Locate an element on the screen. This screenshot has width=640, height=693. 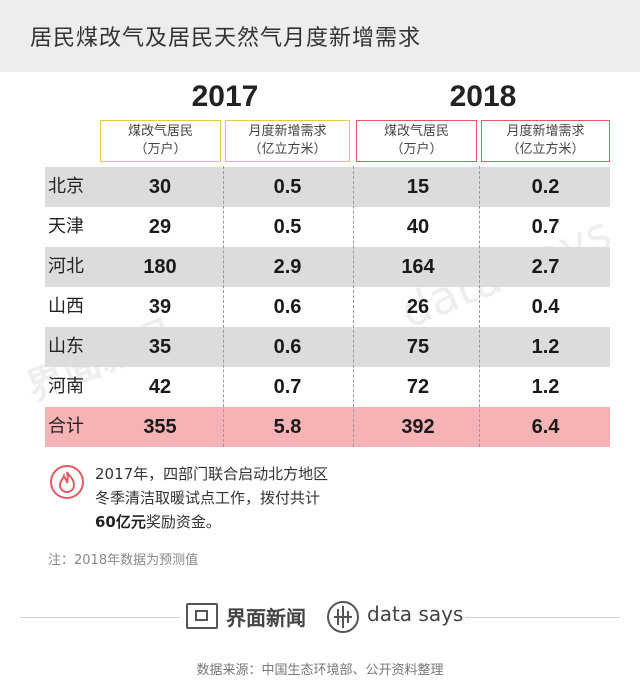
data-says-logo-icon is located at coordinates (343, 617).